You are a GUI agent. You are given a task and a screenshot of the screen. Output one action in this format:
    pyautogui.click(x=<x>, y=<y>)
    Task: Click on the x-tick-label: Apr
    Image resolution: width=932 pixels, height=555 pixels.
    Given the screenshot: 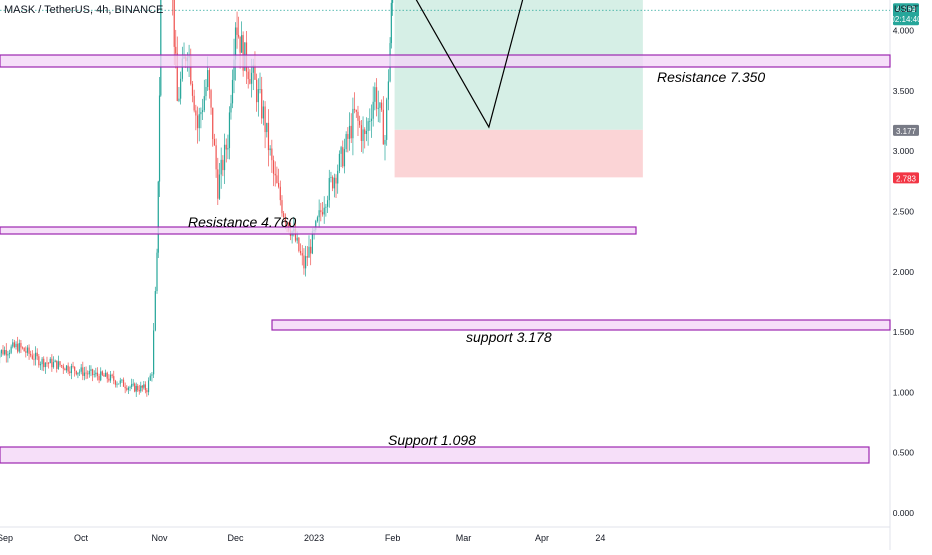 What is the action you would take?
    pyautogui.click(x=542, y=538)
    